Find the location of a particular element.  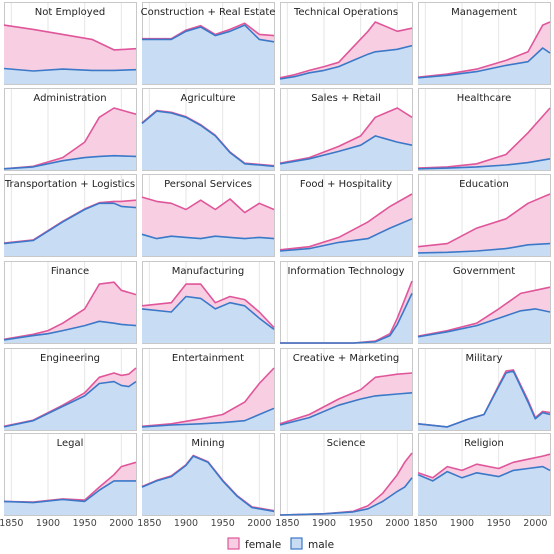

panel-personal-services: Personal Services is located at coordinates (208, 215).